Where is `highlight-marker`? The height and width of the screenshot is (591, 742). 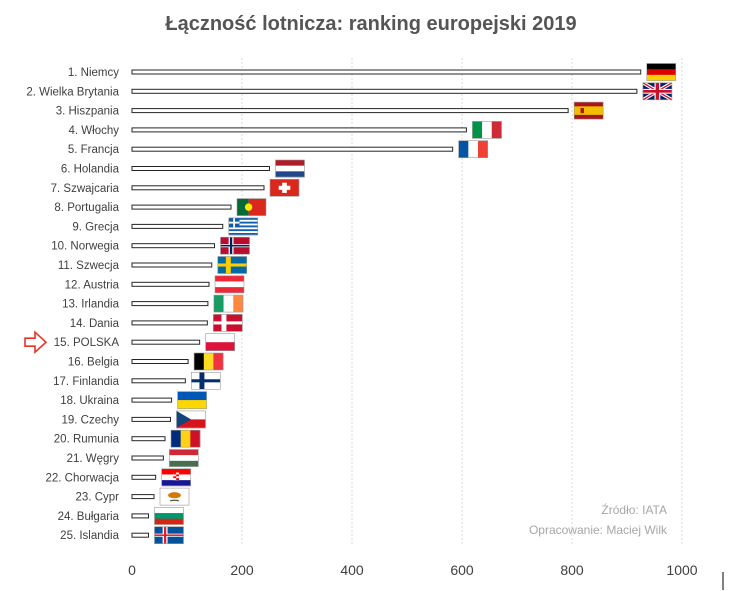 highlight-marker is located at coordinates (36, 342).